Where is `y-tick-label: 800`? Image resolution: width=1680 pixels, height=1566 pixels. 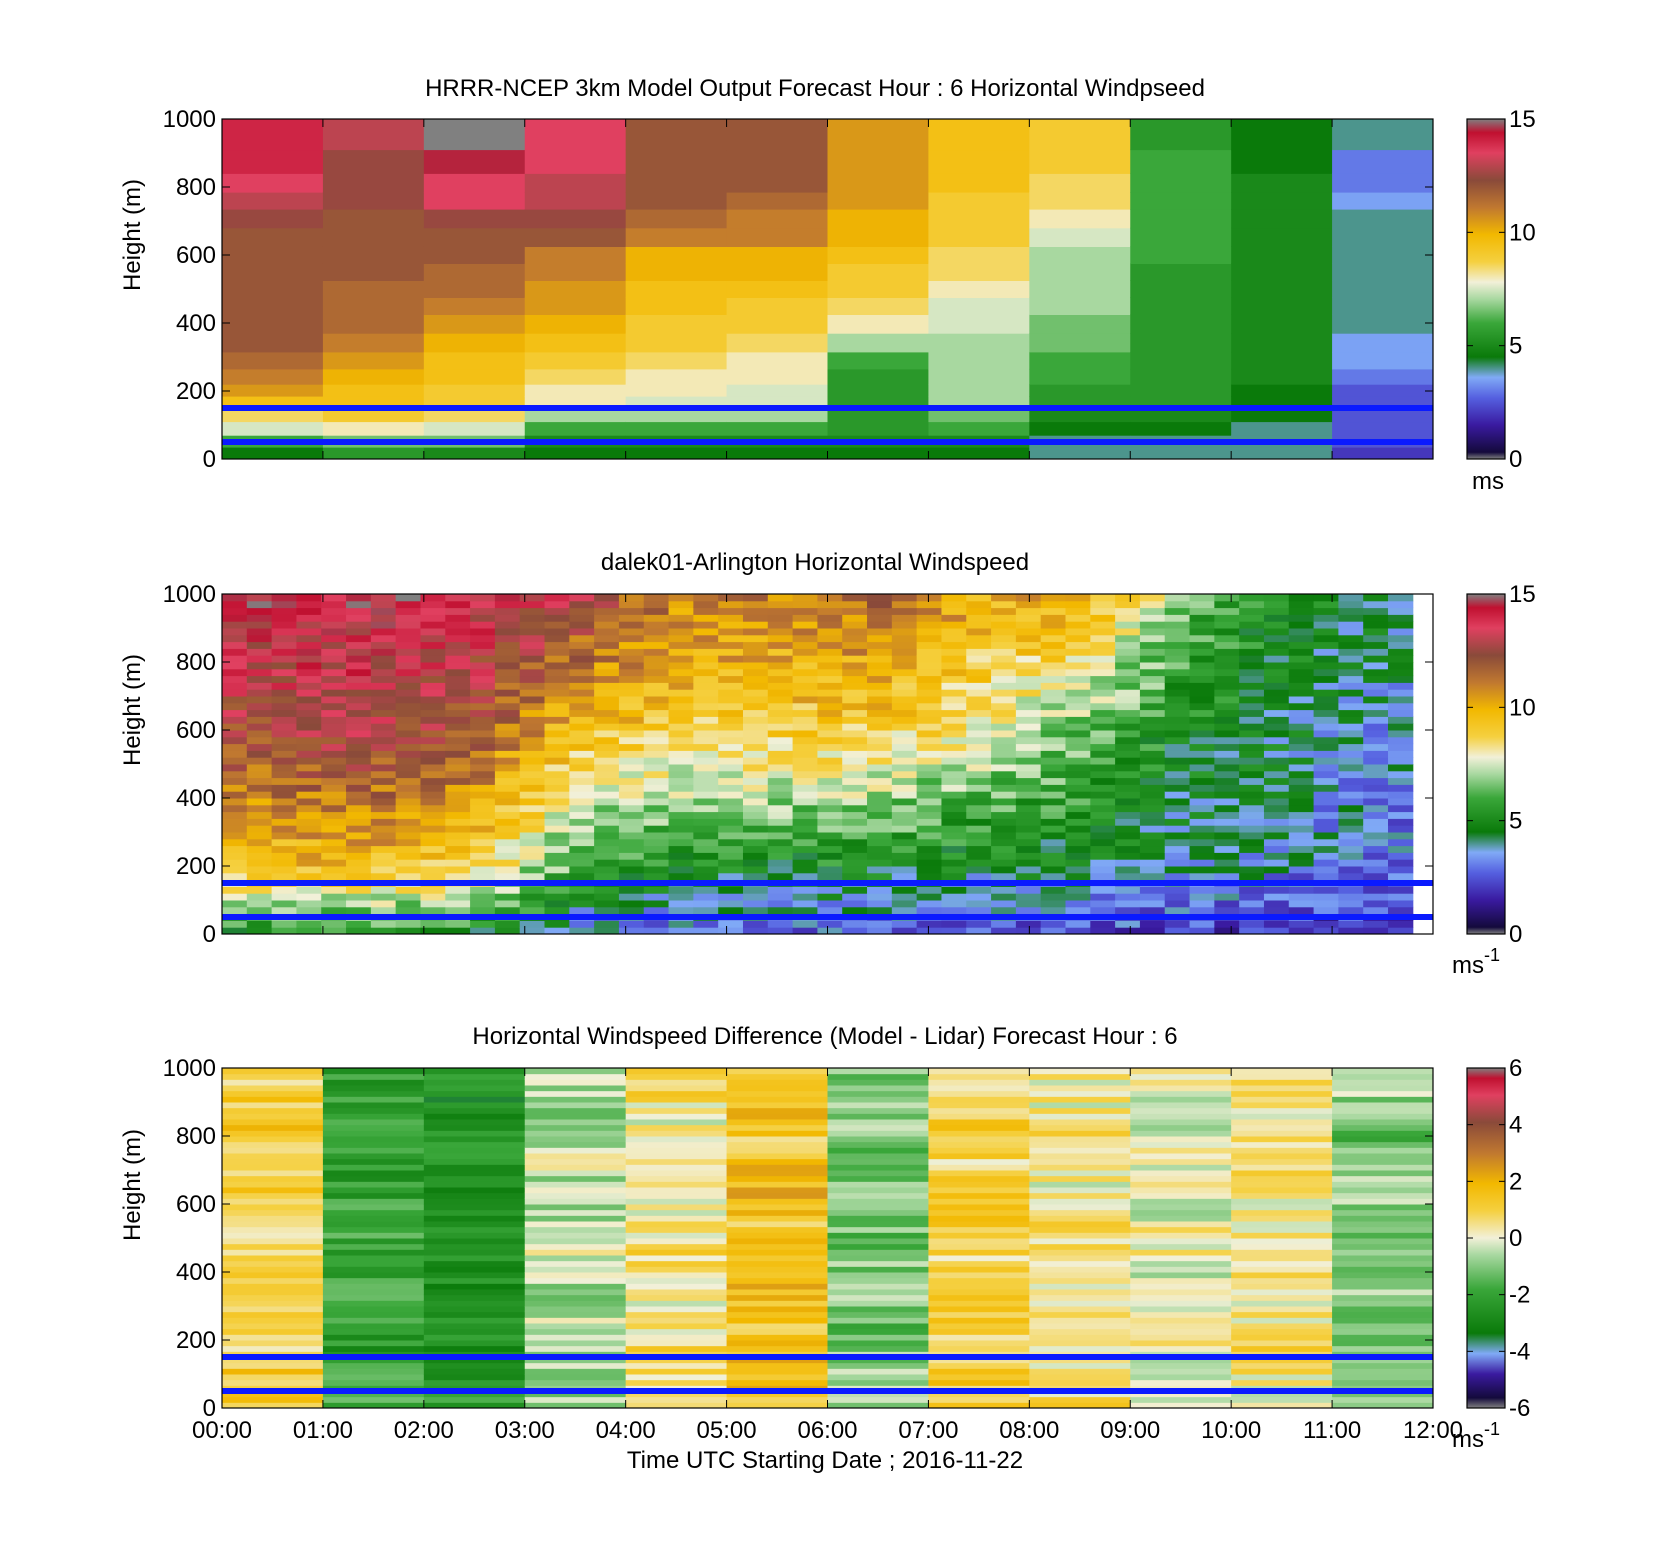 y-tick-label: 800 is located at coordinates (196, 662).